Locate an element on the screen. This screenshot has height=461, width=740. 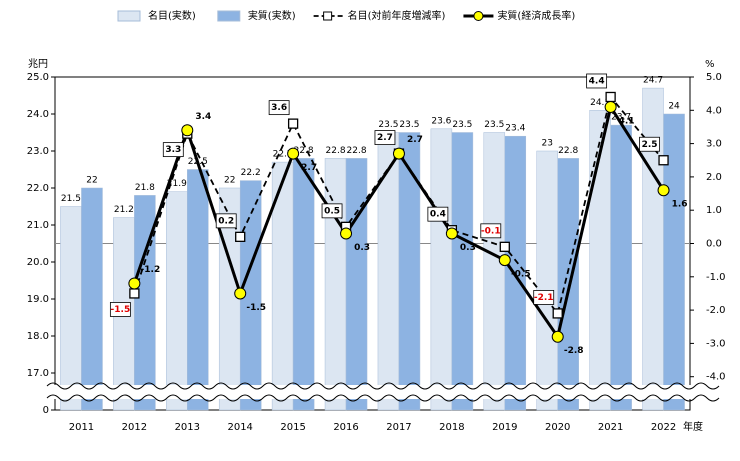
y2-tick-label: 4.0 is located at coordinates (714, 110).